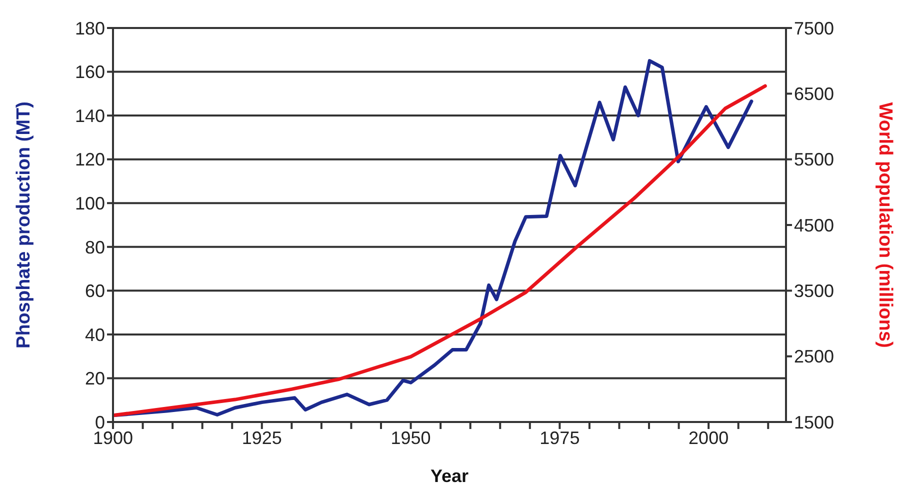 This screenshot has height=500, width=909. Describe the element at coordinates (814, 356) in the screenshot. I see `y2-tick-label: 2500` at that location.